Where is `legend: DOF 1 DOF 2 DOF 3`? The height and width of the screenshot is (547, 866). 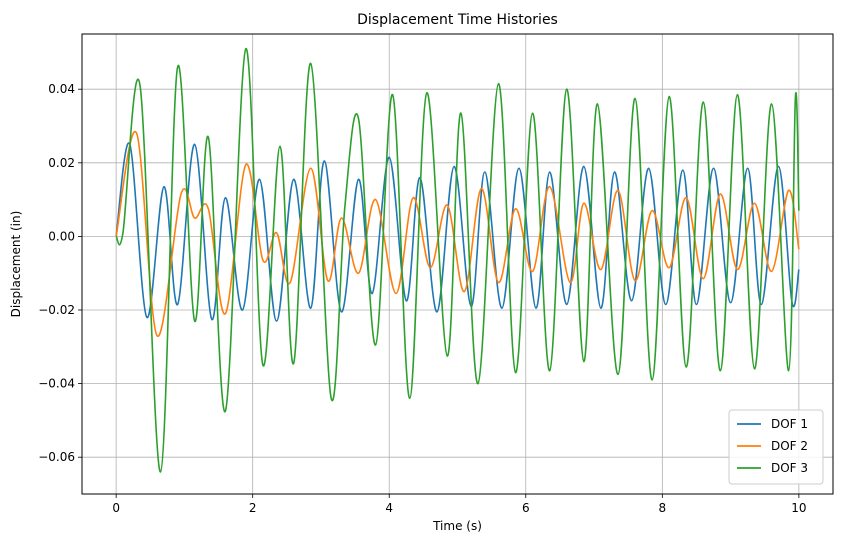
legend: DOF 1 DOF 2 DOF 3 is located at coordinates (776, 447).